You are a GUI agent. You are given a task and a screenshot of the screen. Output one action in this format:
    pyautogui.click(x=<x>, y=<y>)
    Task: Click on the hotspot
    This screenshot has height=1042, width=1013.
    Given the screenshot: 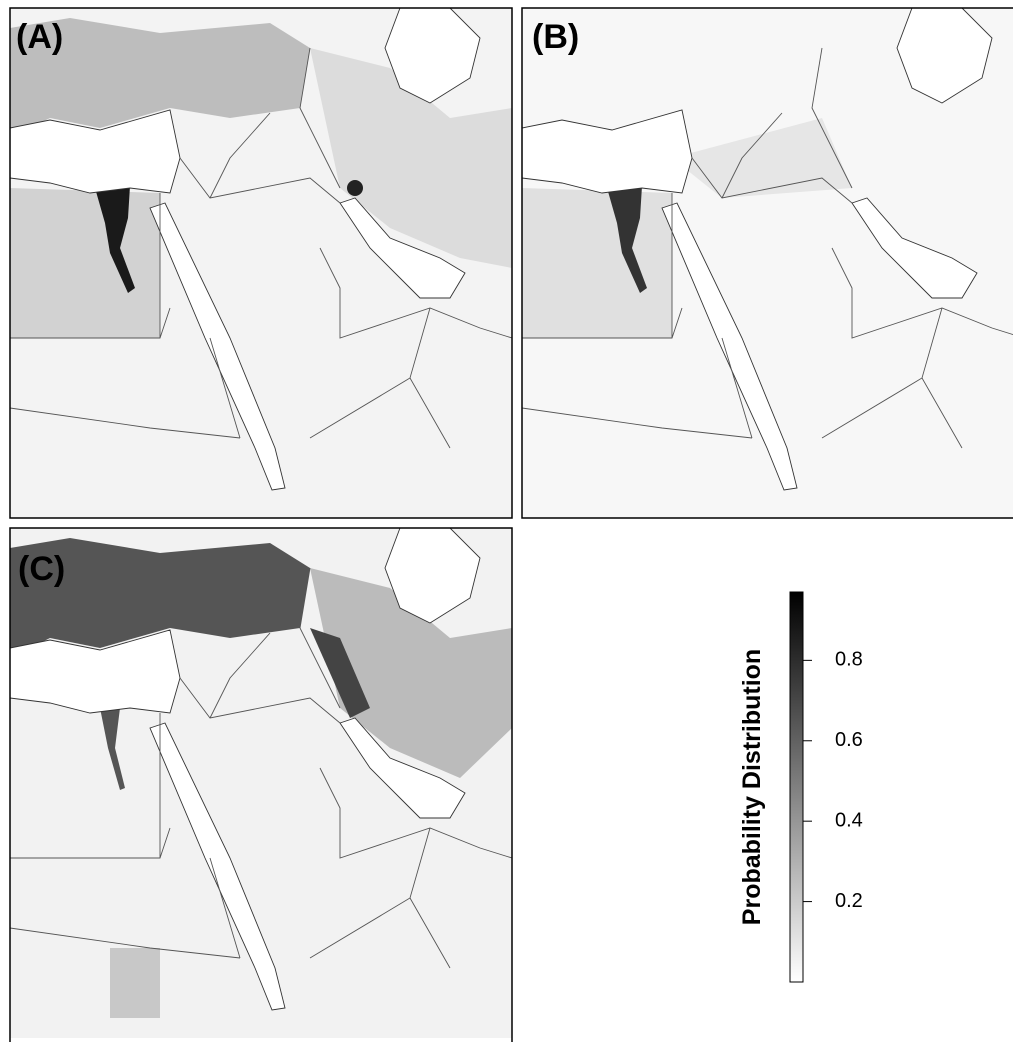 What is the action you would take?
    pyautogui.click(x=355, y=188)
    